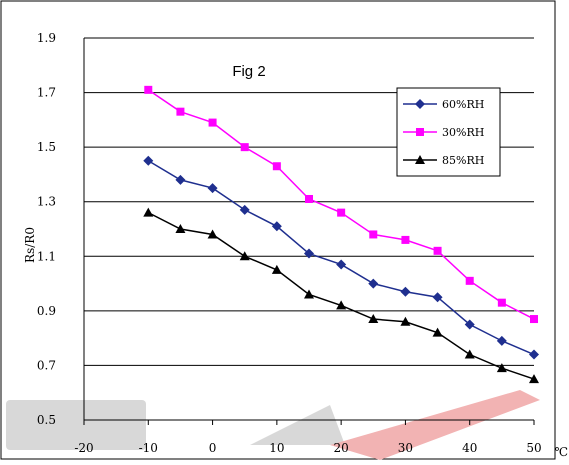 This screenshot has width=569, height=465. I want to click on y-tick-label: 1.1, so click(46, 256).